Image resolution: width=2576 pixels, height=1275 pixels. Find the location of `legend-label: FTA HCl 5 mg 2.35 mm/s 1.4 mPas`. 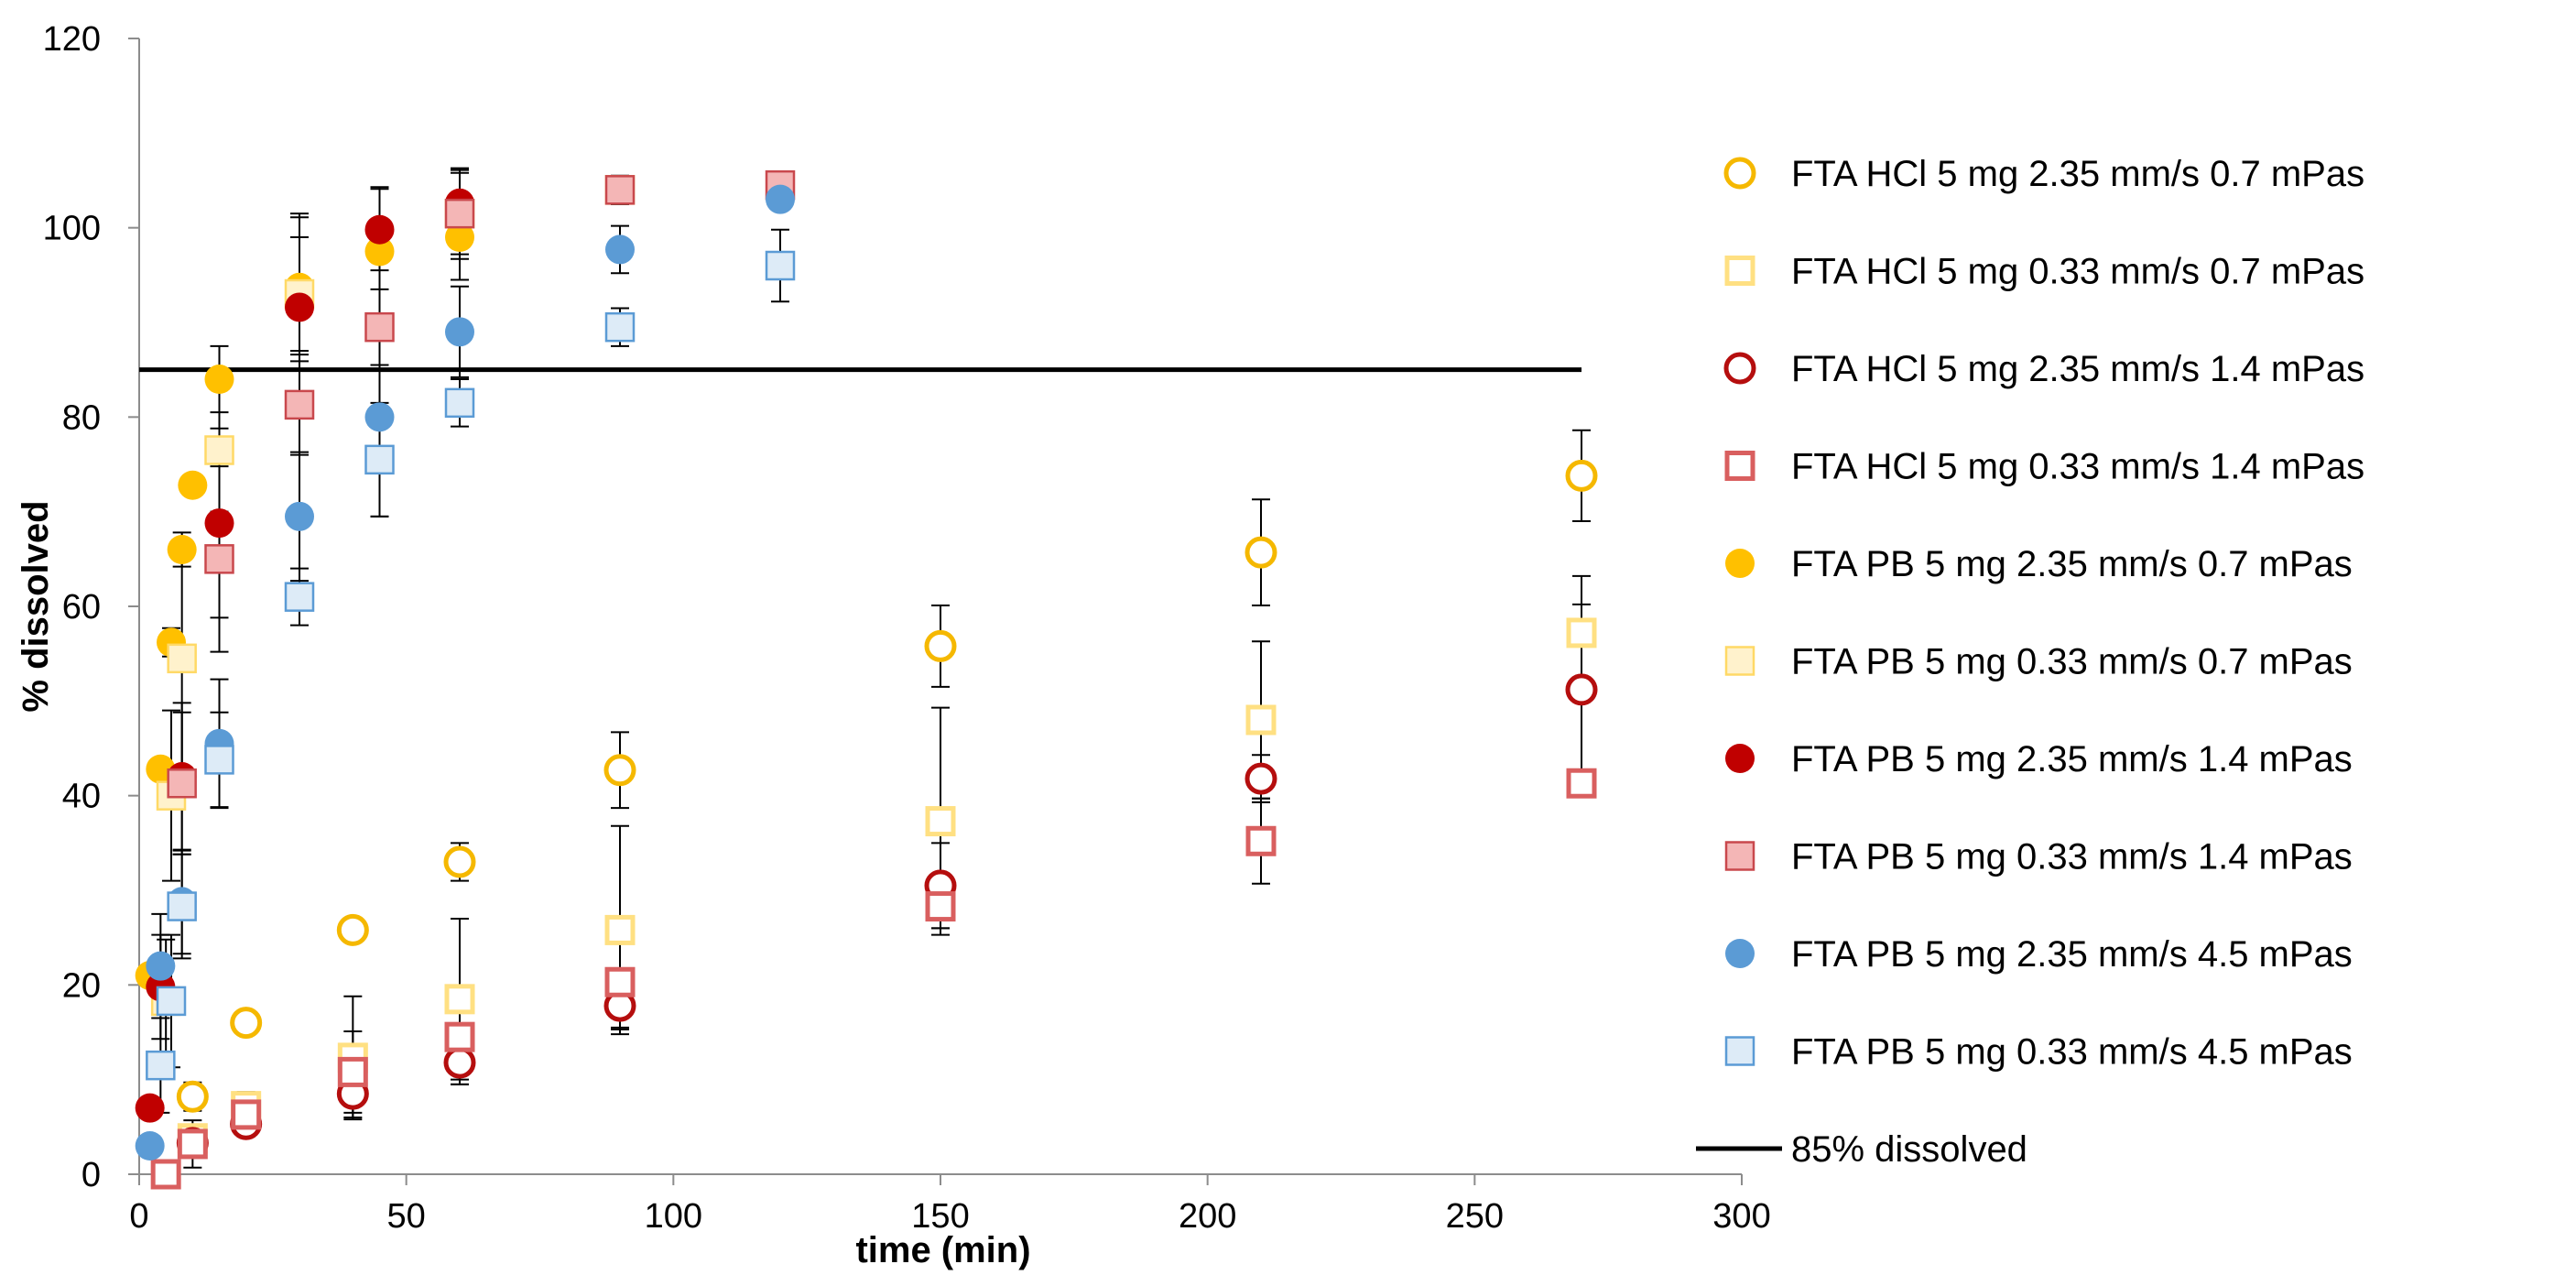

legend-label: FTA HCl 5 mg 2.35 mm/s 1.4 mPas is located at coordinates (2077, 369).